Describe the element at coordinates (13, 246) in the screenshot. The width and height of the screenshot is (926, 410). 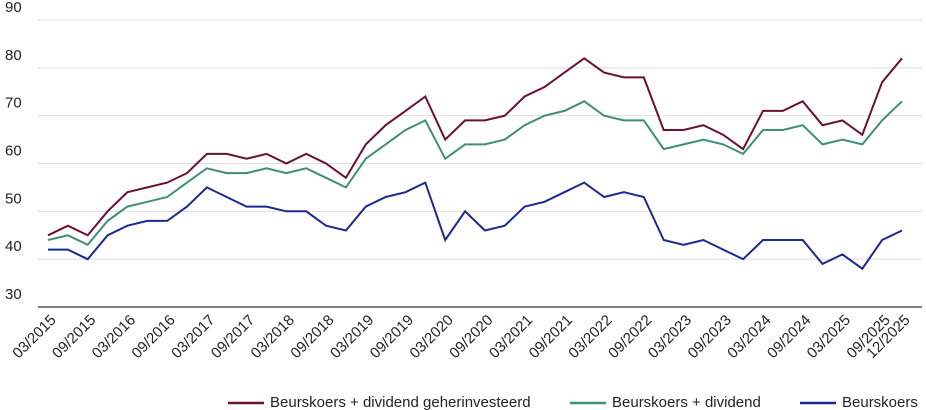
I see `y-tick-label: 40` at that location.